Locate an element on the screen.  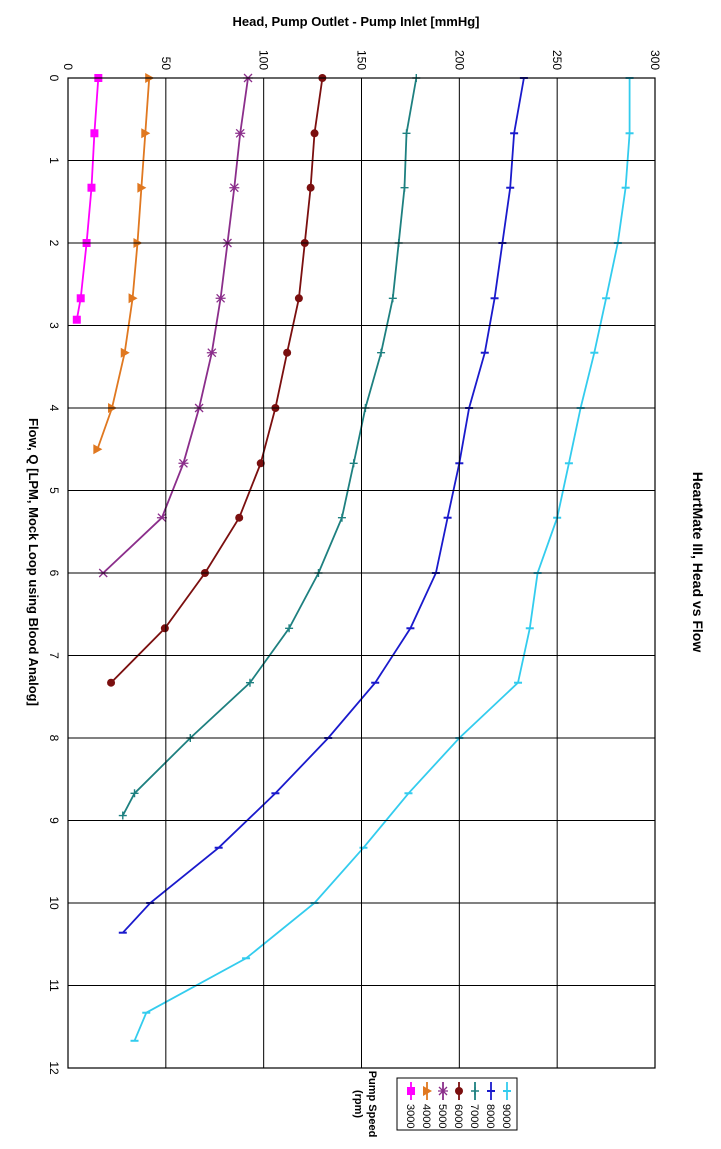
x-tick-label: 8 is located at coordinates (54, 738).